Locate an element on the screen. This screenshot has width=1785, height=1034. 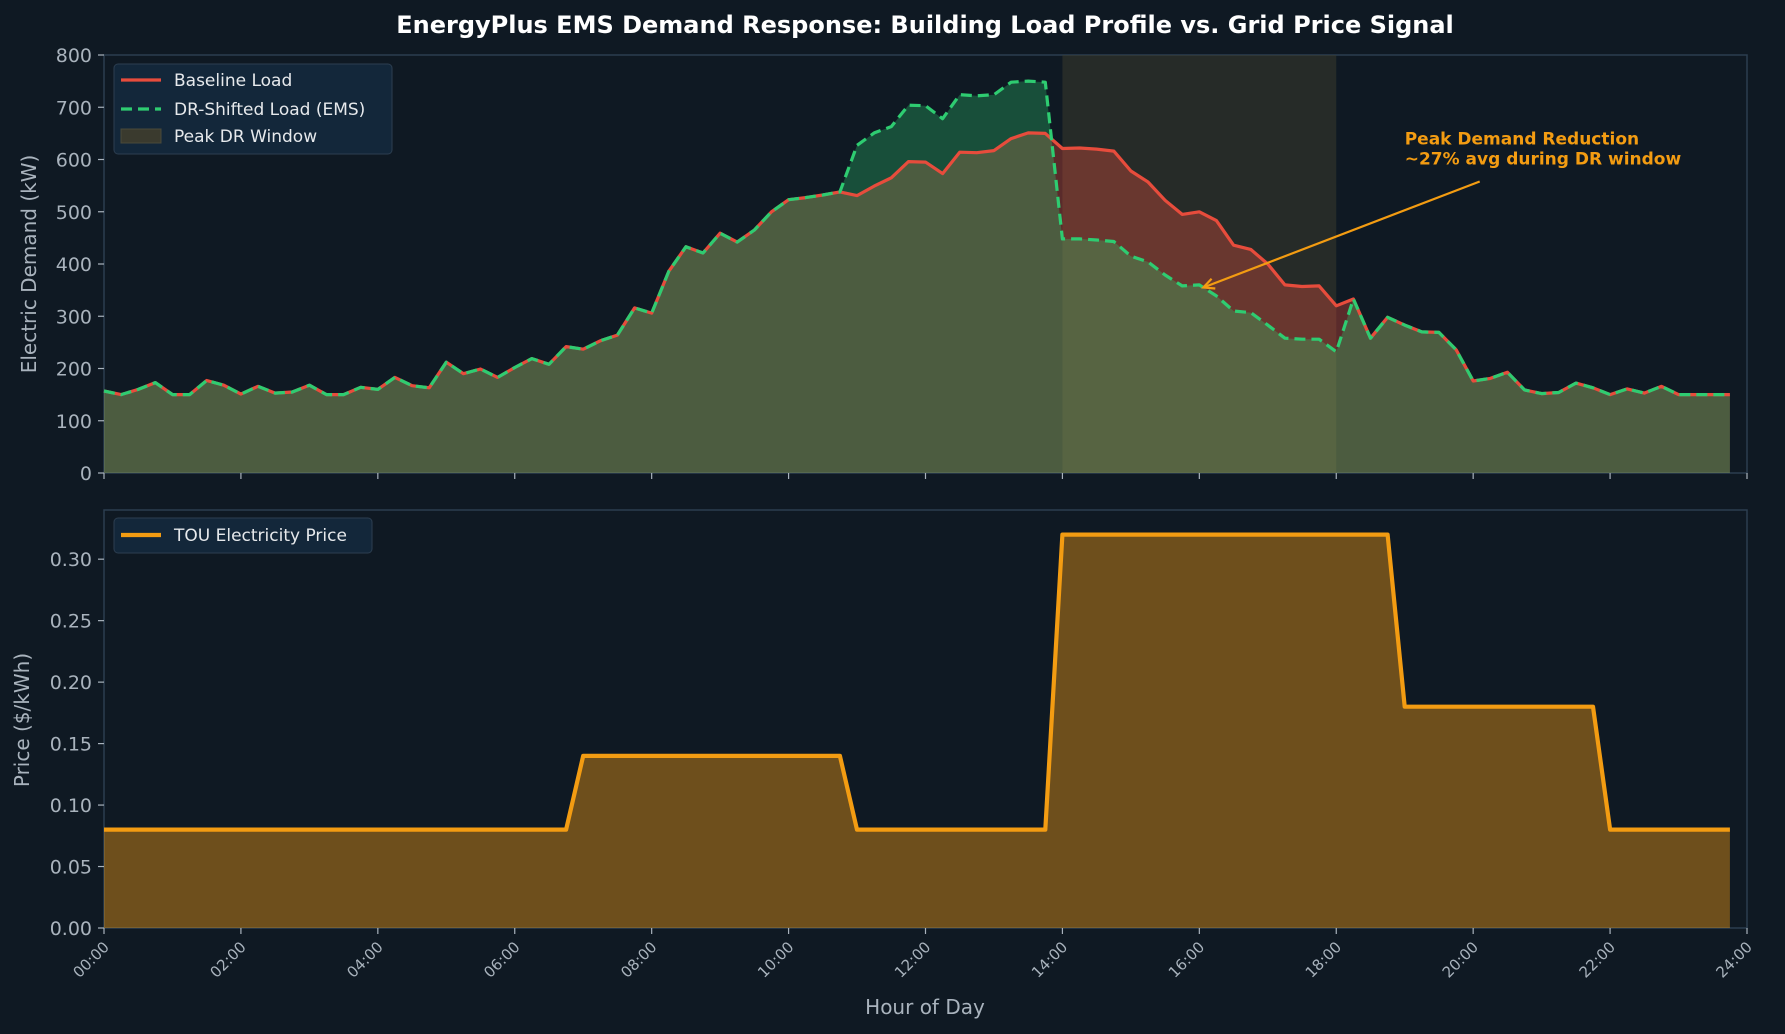
price-legend: TOU Electricity Price is located at coordinates (243, 535).